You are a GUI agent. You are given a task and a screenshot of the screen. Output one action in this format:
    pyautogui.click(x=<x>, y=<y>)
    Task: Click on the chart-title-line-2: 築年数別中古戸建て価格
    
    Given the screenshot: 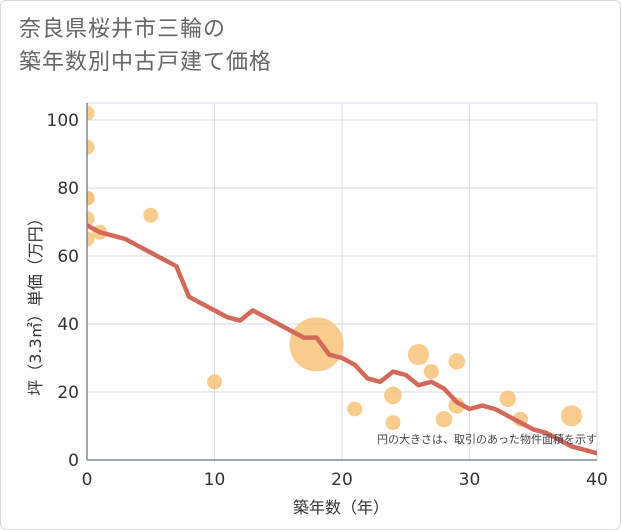 What is the action you would take?
    pyautogui.click(x=146, y=62)
    